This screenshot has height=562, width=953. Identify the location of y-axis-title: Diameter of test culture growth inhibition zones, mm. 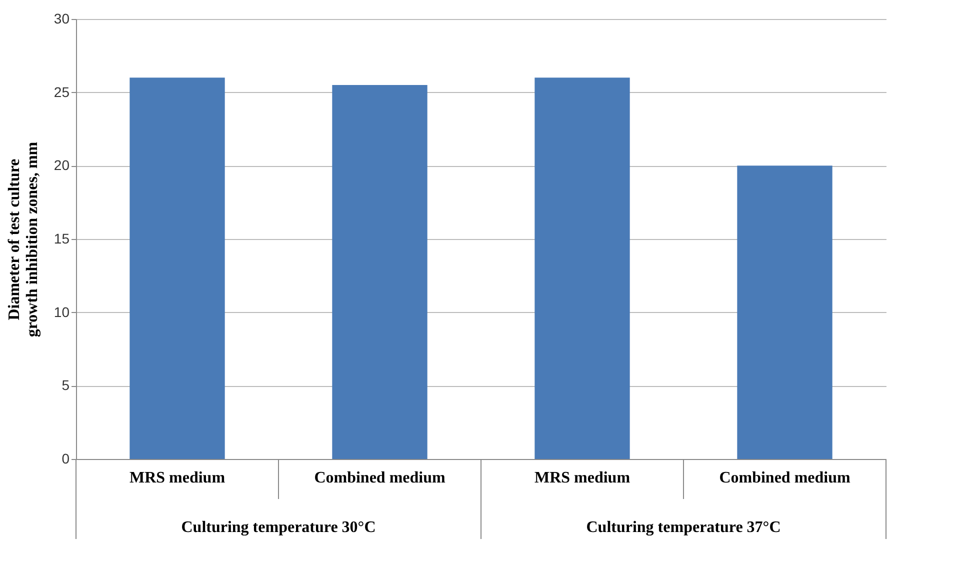
(23, 239).